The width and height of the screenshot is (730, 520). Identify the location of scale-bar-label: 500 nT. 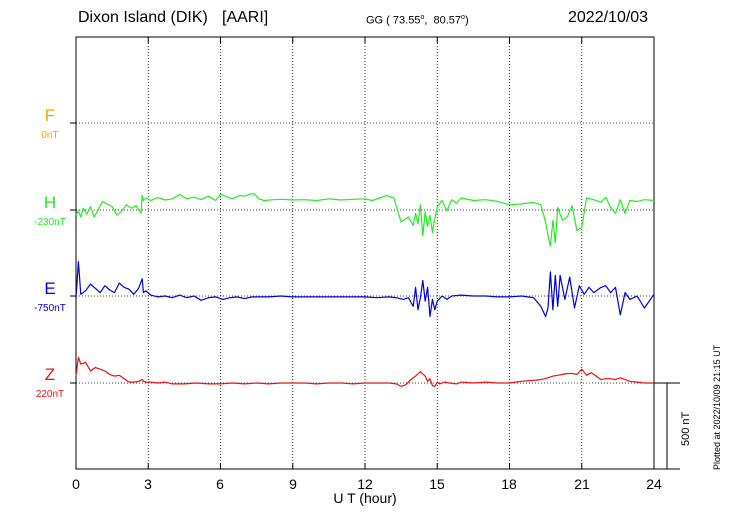
(686, 428).